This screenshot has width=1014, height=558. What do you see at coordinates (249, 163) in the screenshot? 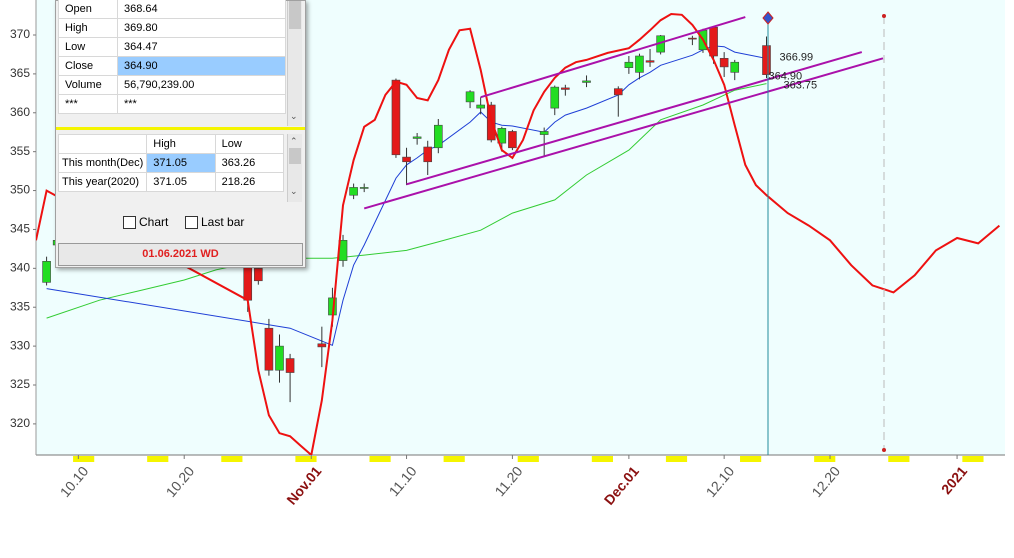
I see `cell: 363.26` at bounding box center [249, 163].